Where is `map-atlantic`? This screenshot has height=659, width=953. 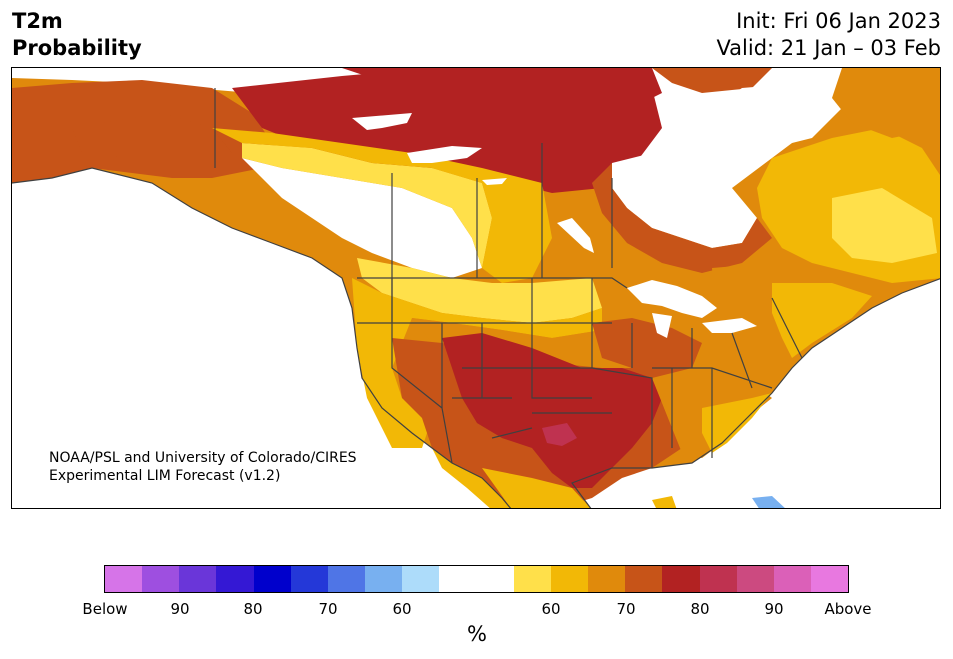 map-atlantic is located at coordinates (756, 393).